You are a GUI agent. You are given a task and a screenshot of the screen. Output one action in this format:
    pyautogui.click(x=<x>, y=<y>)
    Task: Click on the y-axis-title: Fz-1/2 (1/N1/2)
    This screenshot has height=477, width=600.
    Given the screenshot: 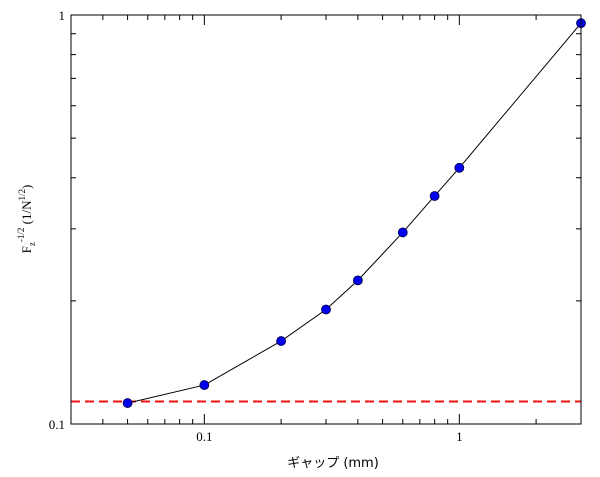 What is the action you would take?
    pyautogui.click(x=26, y=219)
    